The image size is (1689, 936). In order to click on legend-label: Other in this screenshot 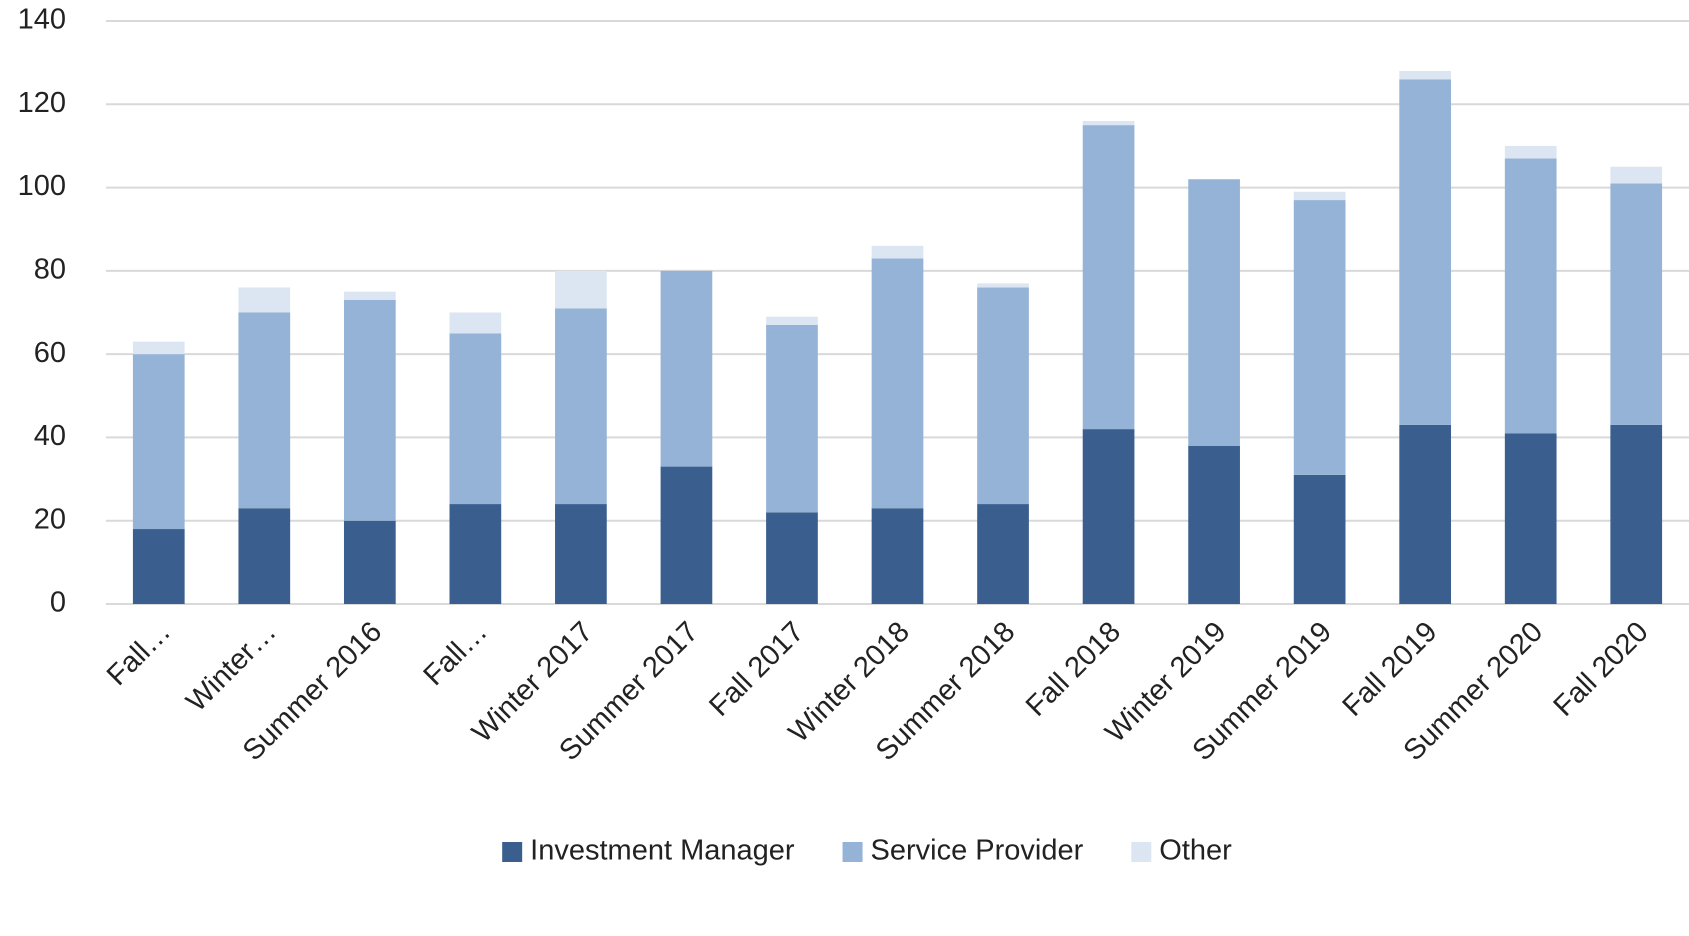, I will do `click(1195, 851)`.